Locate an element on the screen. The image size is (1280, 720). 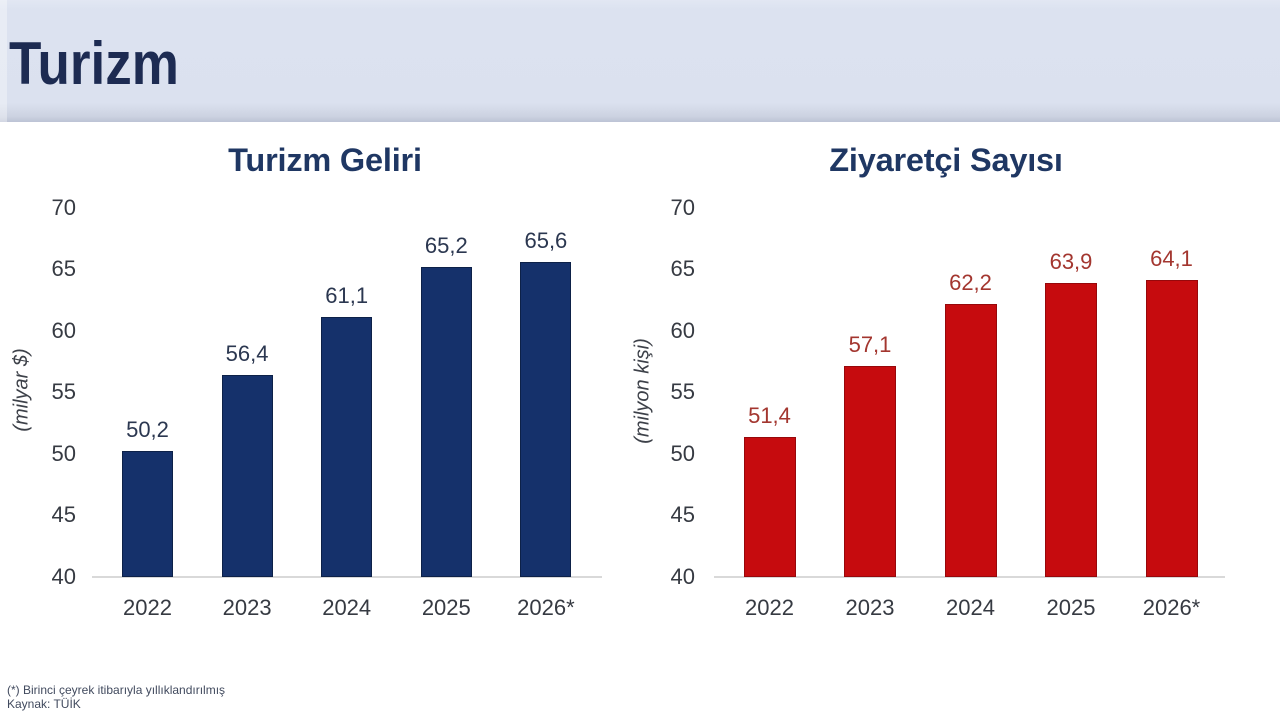
bar-value-label: 61,1 is located at coordinates (347, 296).